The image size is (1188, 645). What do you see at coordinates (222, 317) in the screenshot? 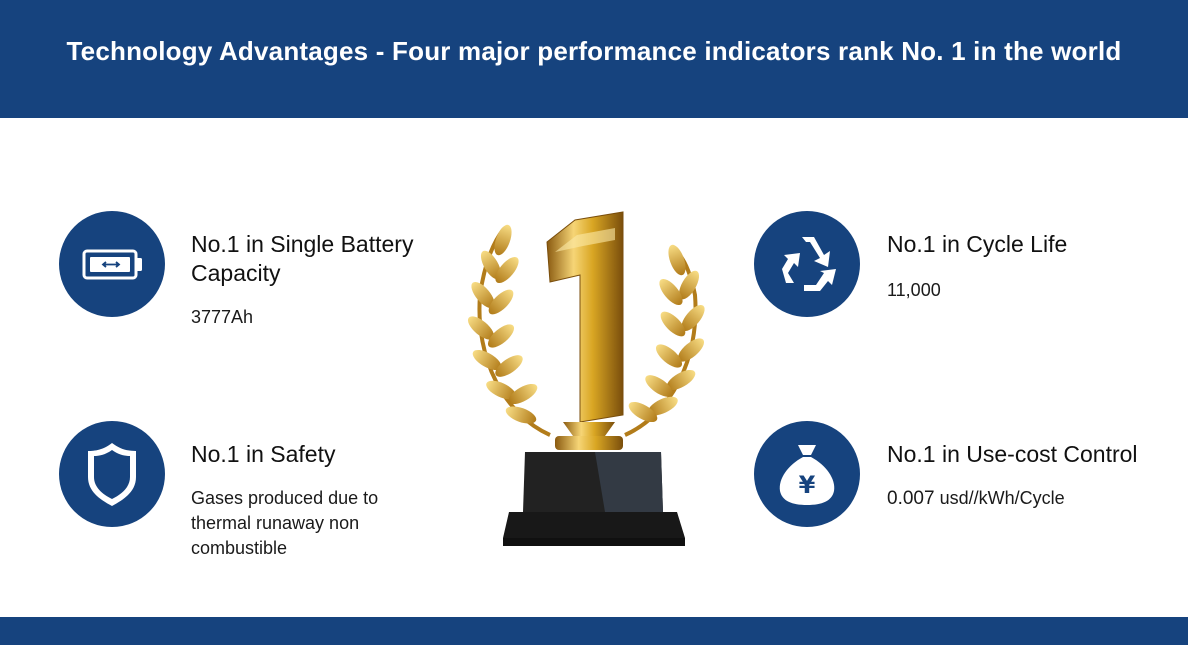
I see `battery-capacity-value: 3777Ah` at bounding box center [222, 317].